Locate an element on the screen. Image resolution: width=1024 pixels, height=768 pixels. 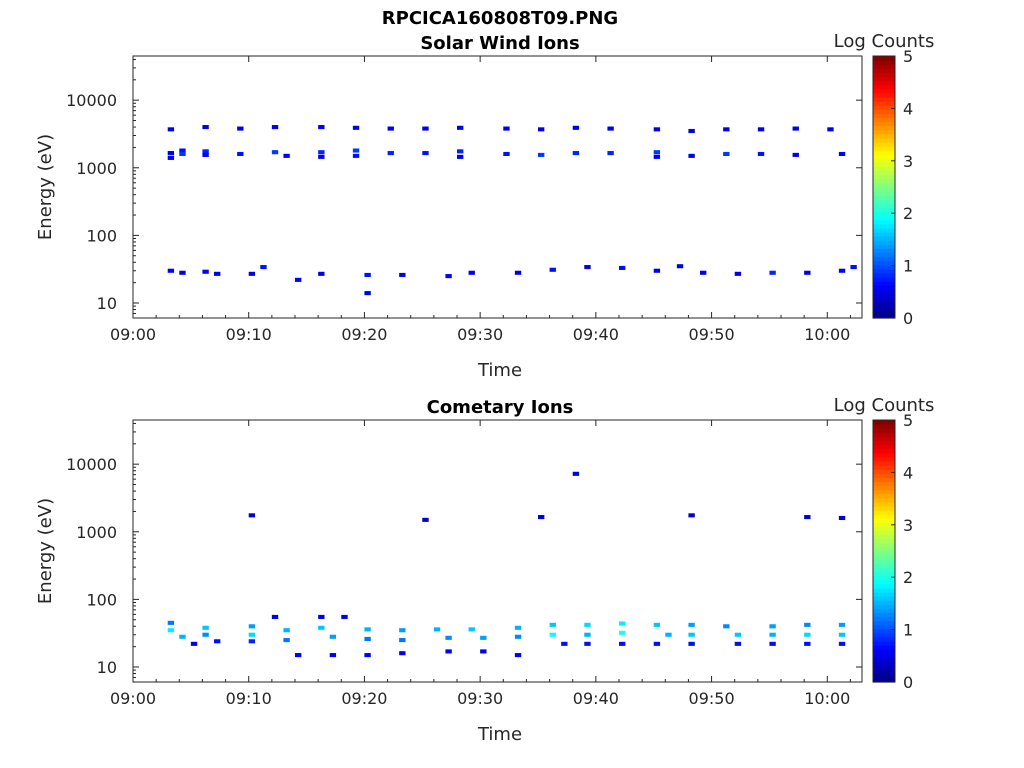
solar-wind-x-axis-label: Time is located at coordinates (499, 370).